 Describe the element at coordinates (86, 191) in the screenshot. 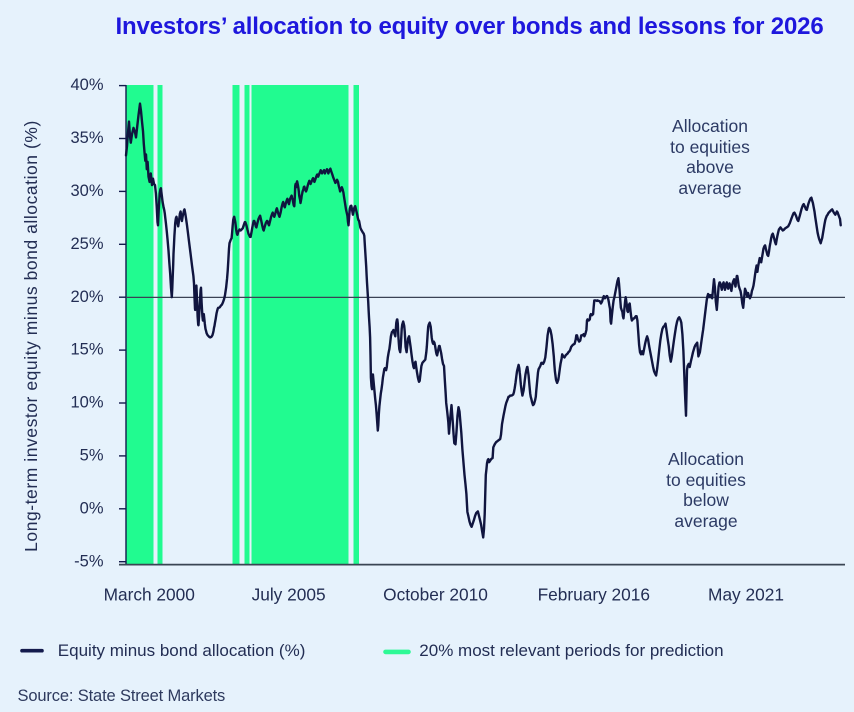

I see `svg-text: 30%` at that location.